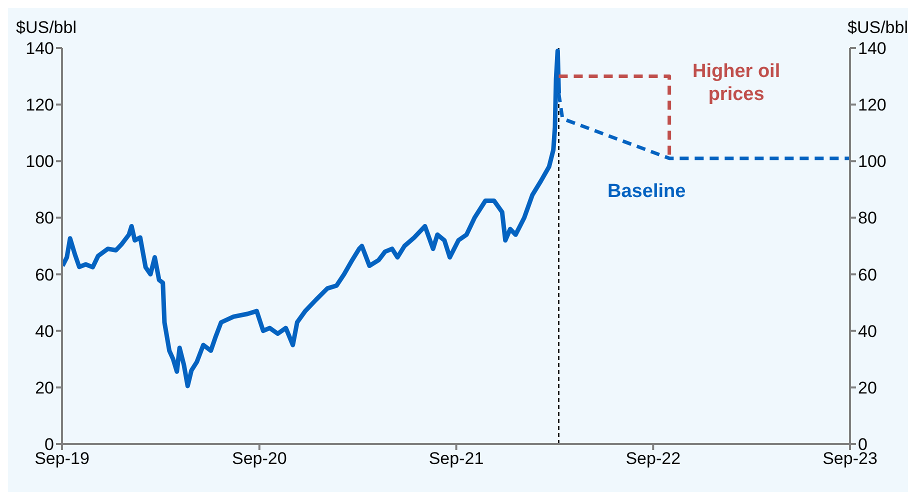  I want to click on series-label: Higher oil prices, so click(737, 83).